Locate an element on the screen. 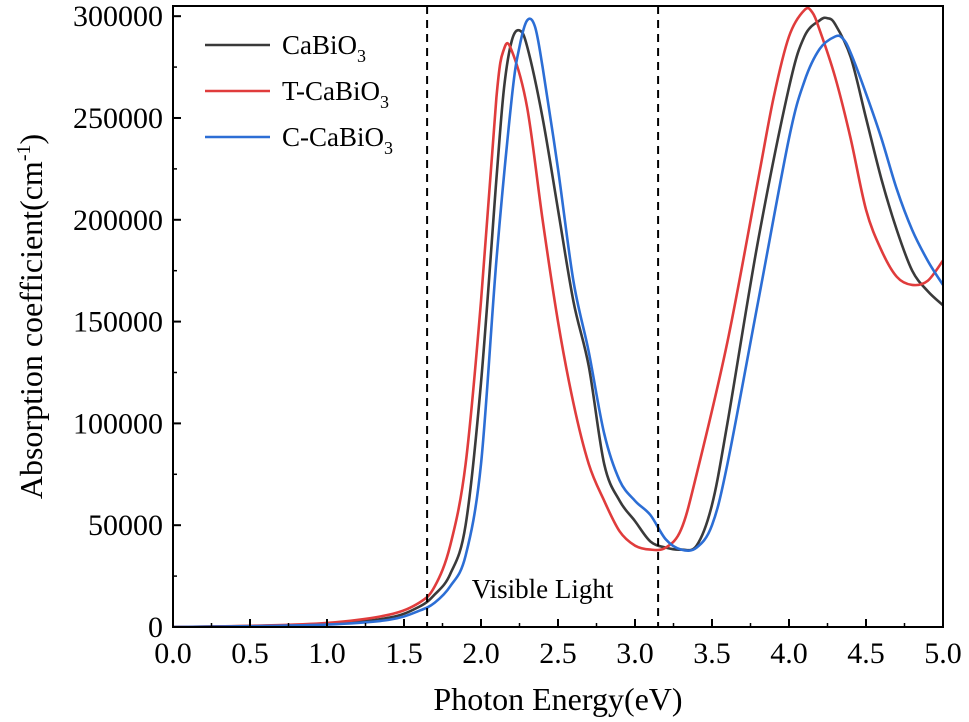  x-tick-label: 0.0 is located at coordinates (173, 653).